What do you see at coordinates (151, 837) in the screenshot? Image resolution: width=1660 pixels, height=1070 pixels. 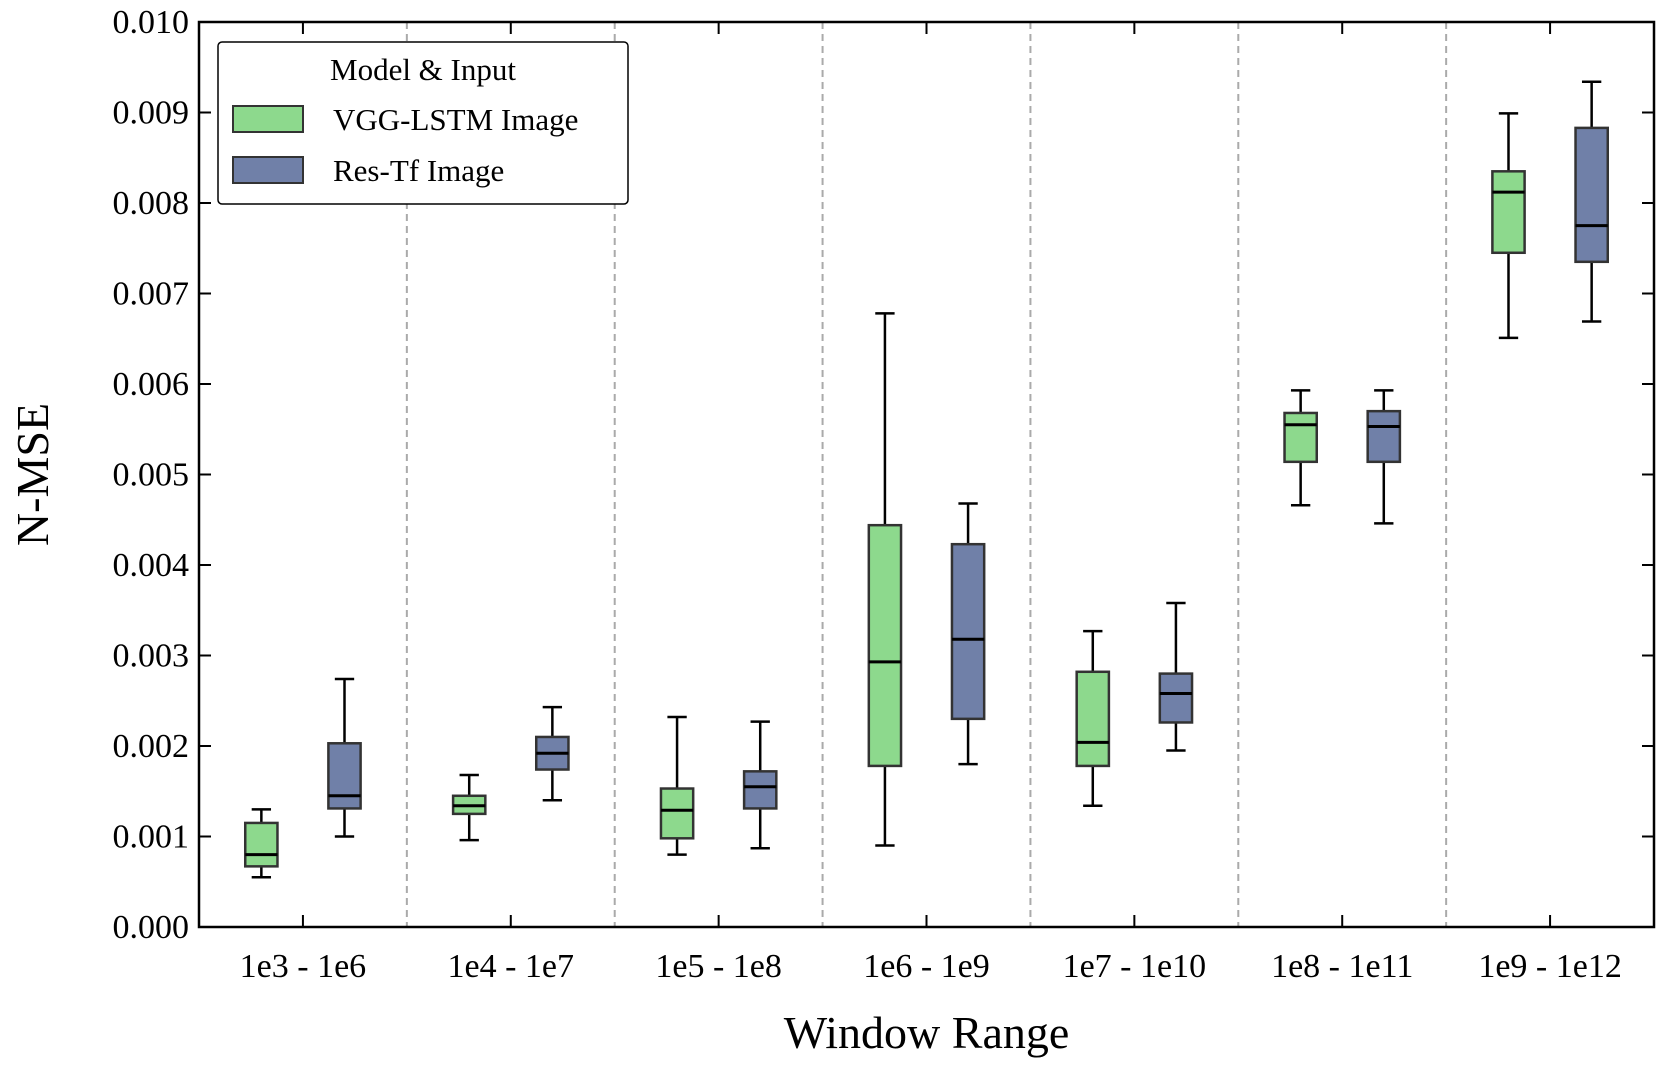 I see `y-tick-label: 0.001` at bounding box center [151, 837].